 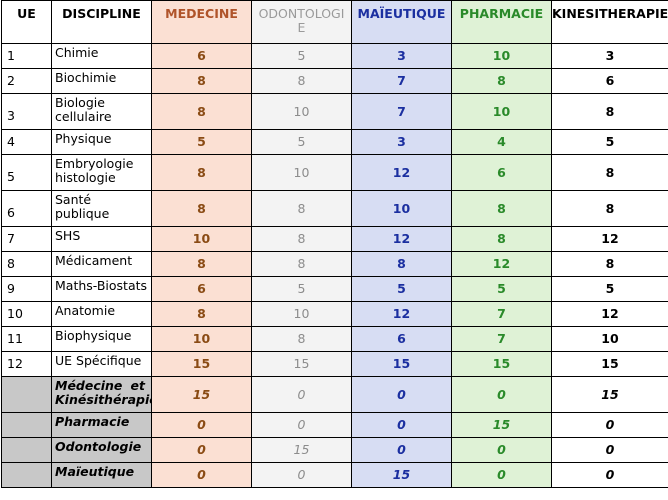 What do you see at coordinates (26, 81) in the screenshot?
I see `ue-number: 2` at bounding box center [26, 81].